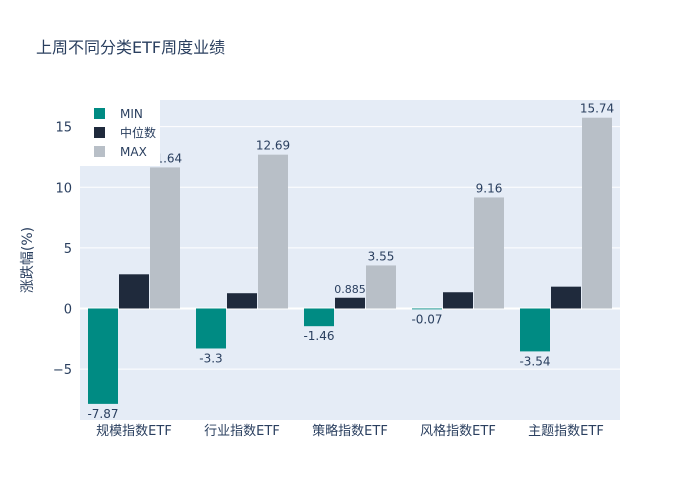 The height and width of the screenshot is (500, 700). What do you see at coordinates (63, 188) in the screenshot?
I see `y-tick-label: 10` at bounding box center [63, 188].